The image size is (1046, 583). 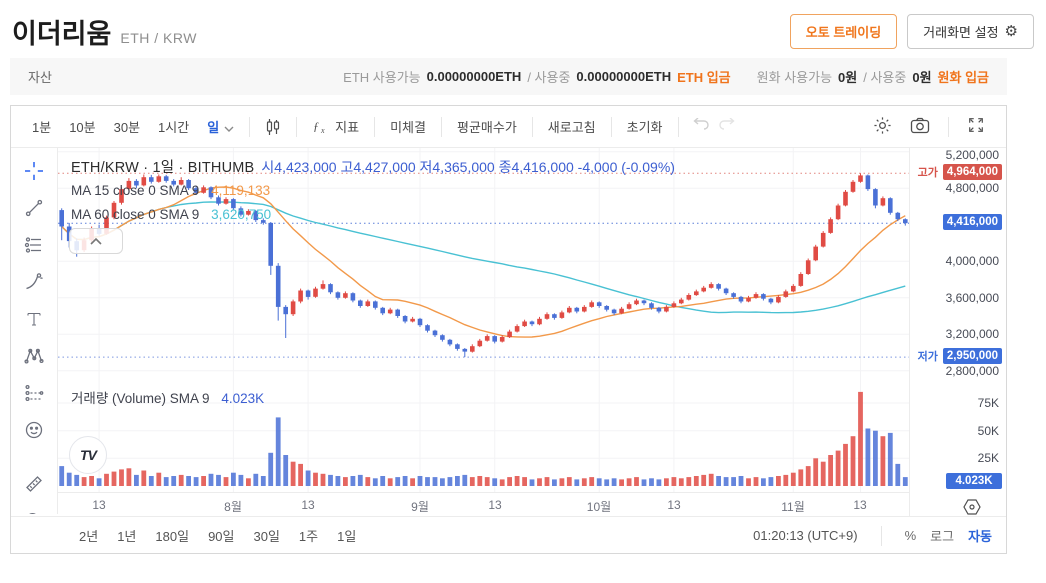 I want to click on last-price-marker: 4,416,000, so click(x=972, y=222).